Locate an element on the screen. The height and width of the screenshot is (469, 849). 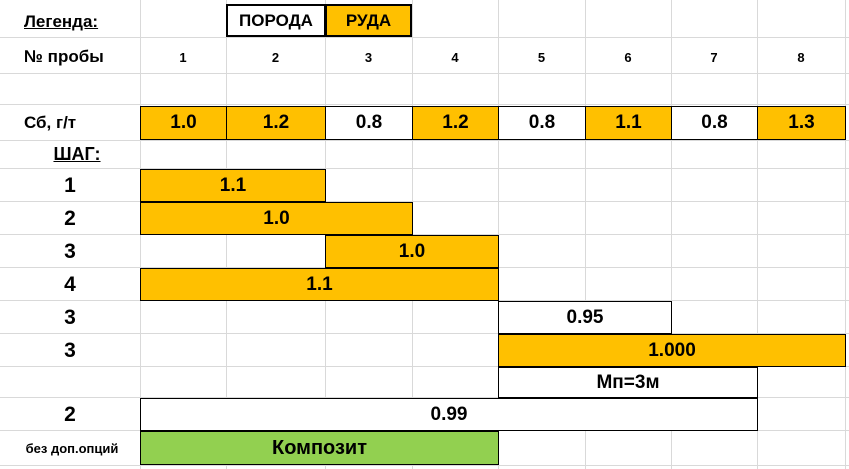
sample-number: 8 is located at coordinates (801, 57).